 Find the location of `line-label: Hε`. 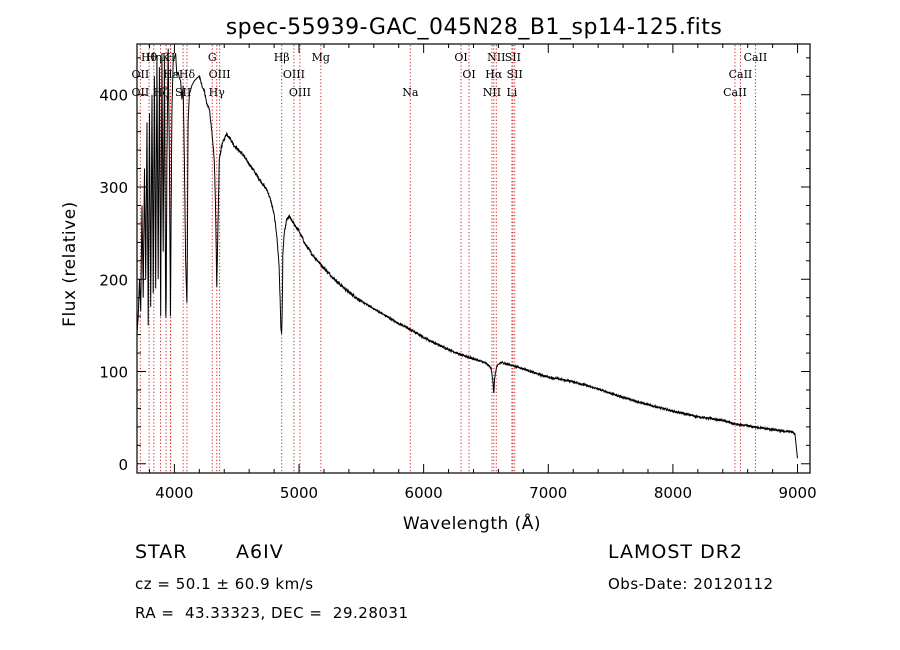

line-label: Hε is located at coordinates (171, 74).